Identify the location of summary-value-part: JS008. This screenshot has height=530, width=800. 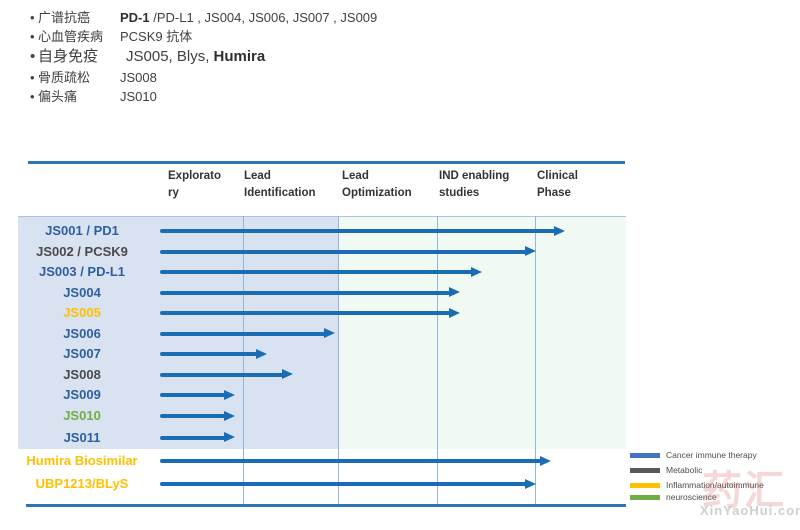
(138, 77).